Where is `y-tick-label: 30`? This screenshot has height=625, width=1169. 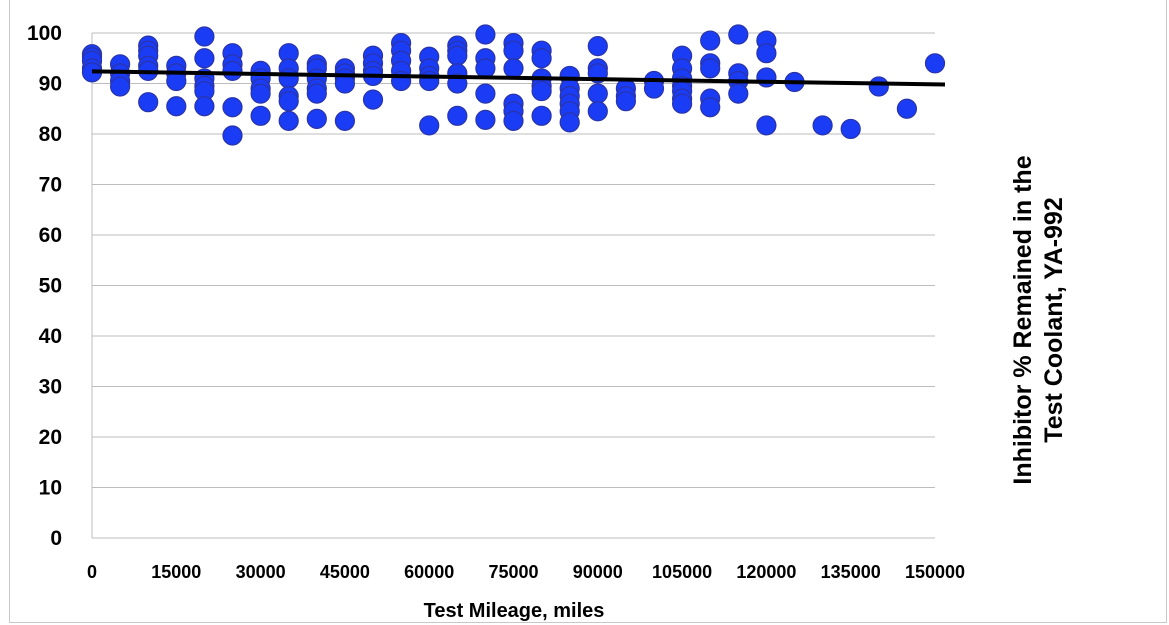
y-tick-label: 30 is located at coordinates (50, 387).